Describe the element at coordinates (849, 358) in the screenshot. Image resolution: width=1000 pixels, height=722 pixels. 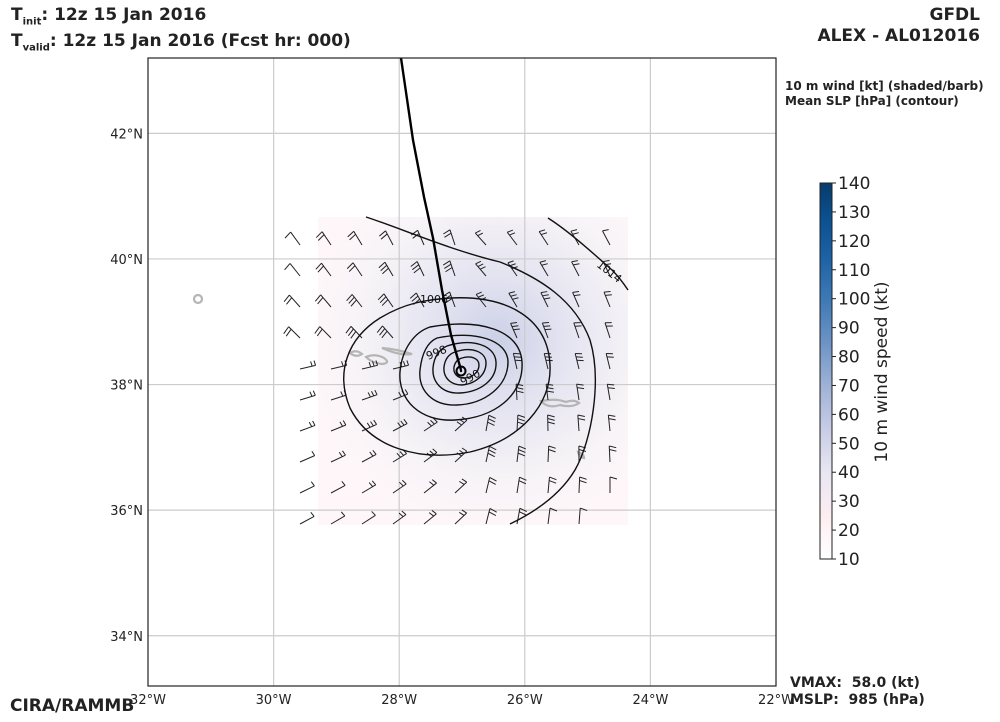
I see `colorbar-tick-label: 80` at that location.